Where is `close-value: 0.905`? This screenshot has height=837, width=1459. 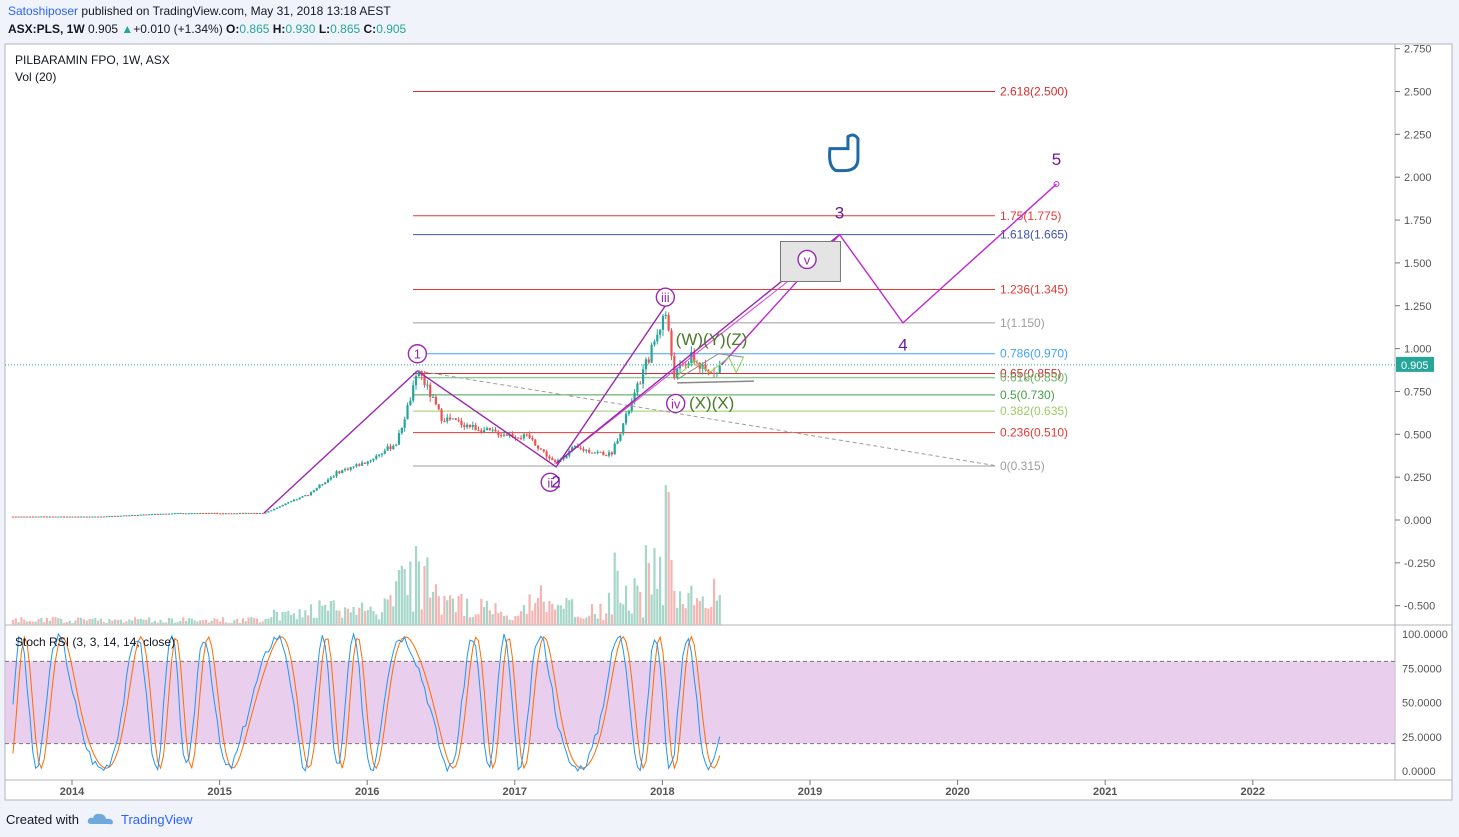 close-value: 0.905 is located at coordinates (391, 29).